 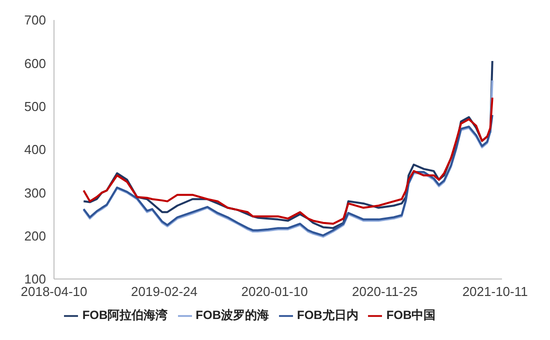 What do you see at coordinates (35, 20) in the screenshot?
I see `y-tick-label: 700` at bounding box center [35, 20].